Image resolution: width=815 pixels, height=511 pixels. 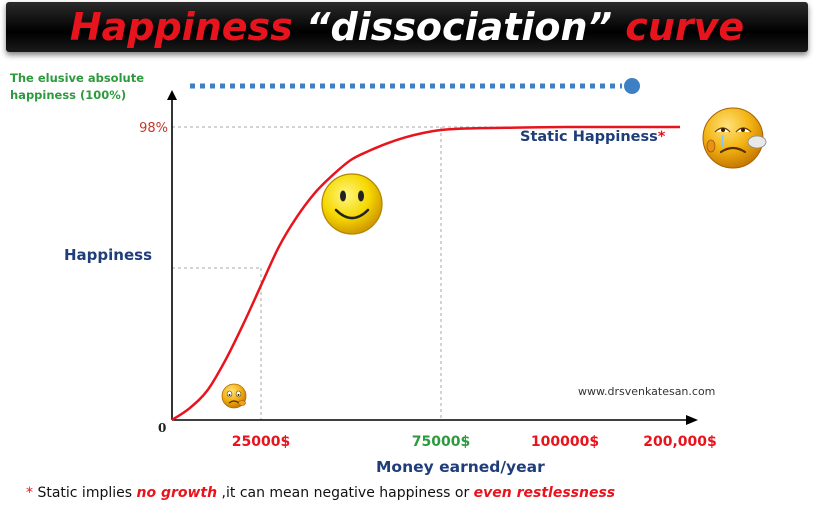 I want to click on title-word-happiness: Happiness, so click(x=181, y=27).